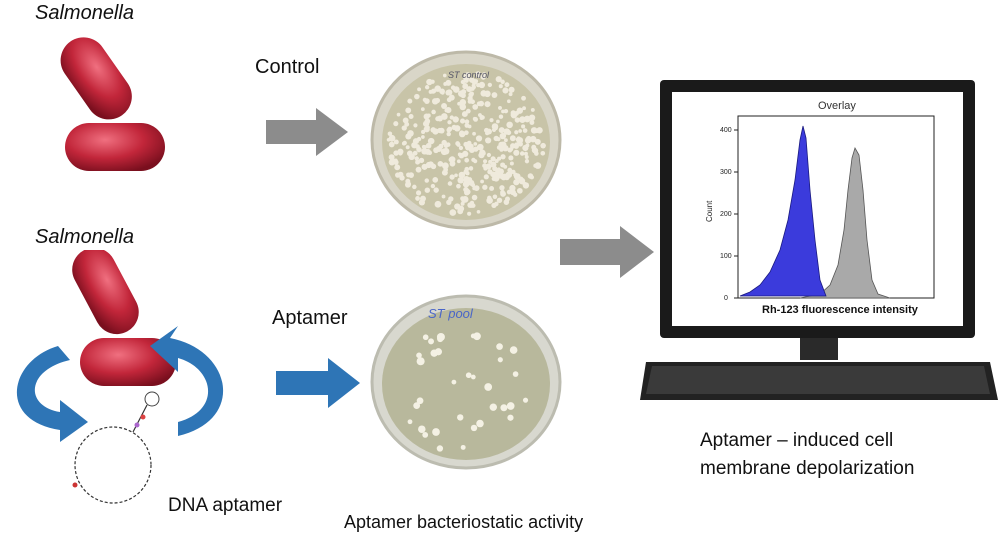 The image size is (1000, 538). Describe the element at coordinates (451, 313) in the screenshot. I see `aptamer-plate-writing: ST pool` at that location.